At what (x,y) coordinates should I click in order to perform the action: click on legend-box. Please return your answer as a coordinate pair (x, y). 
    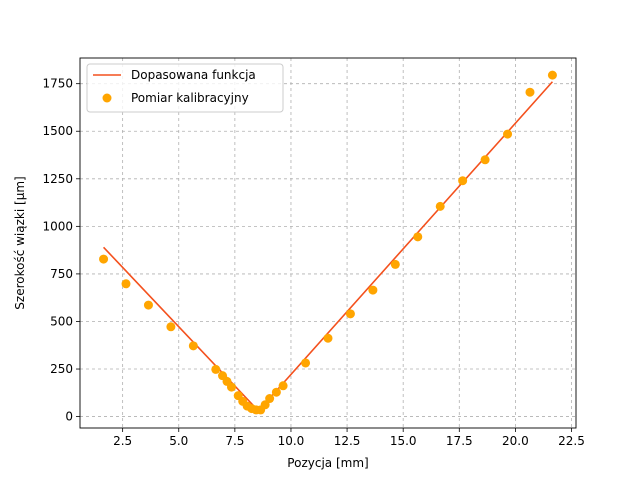
    Looking at the image, I should click on (185, 88).